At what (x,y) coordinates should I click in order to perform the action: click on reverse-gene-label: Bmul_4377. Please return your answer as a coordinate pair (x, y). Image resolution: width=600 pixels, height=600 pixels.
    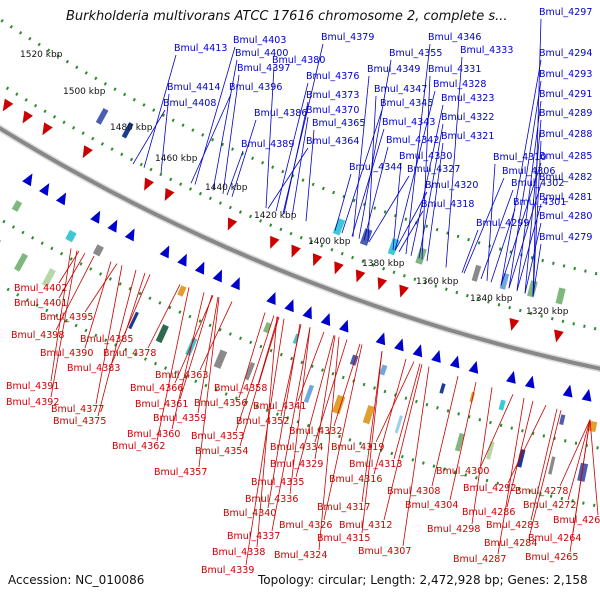
    Looking at the image, I should click on (77, 409).